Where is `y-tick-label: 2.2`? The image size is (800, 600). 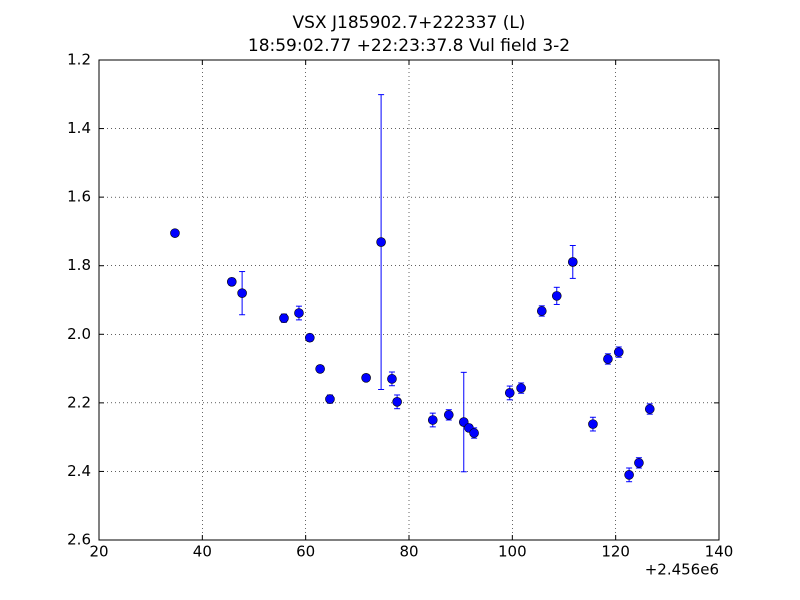
y-tick-label: 2.2 is located at coordinates (79, 402).